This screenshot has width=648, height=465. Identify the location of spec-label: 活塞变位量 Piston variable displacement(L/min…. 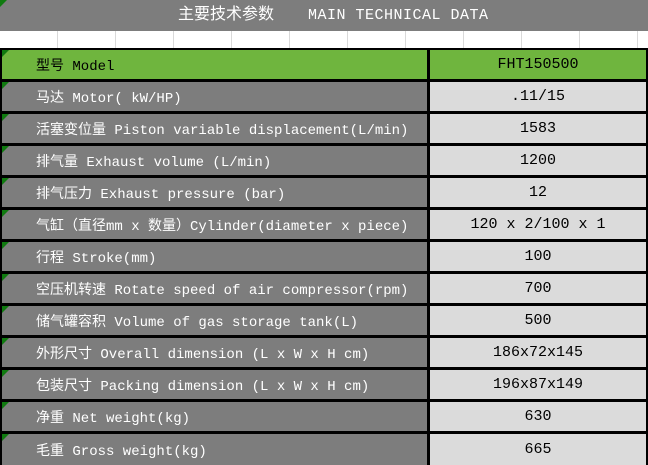
(222, 130).